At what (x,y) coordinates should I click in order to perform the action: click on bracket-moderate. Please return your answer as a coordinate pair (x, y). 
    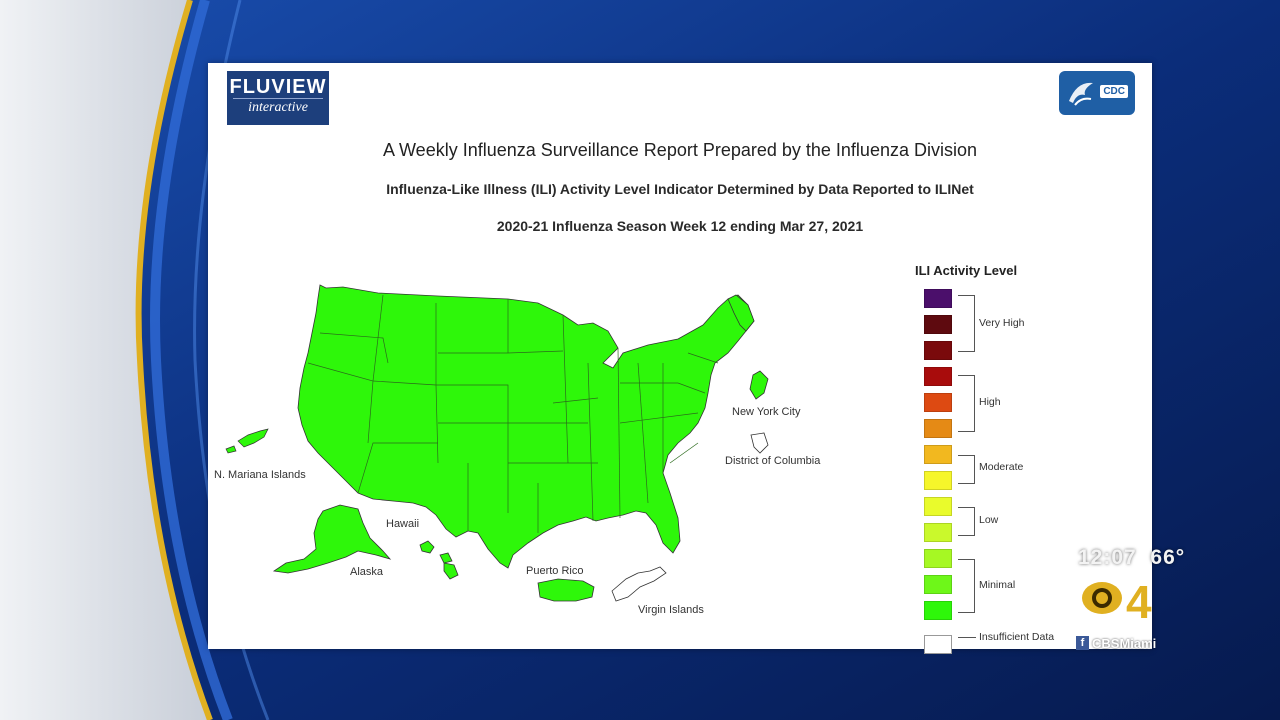
    Looking at the image, I should click on (966, 469).